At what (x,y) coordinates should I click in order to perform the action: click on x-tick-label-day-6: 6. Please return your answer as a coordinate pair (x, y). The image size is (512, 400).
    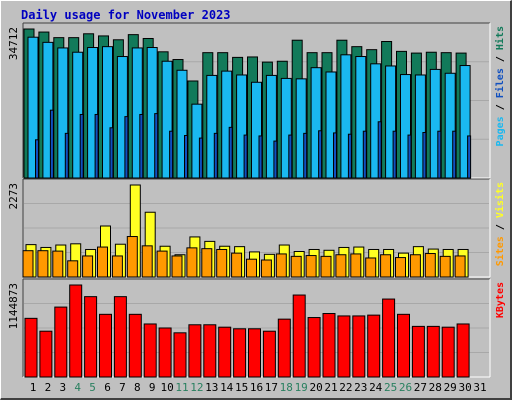
    Looking at the image, I should click on (107, 387).